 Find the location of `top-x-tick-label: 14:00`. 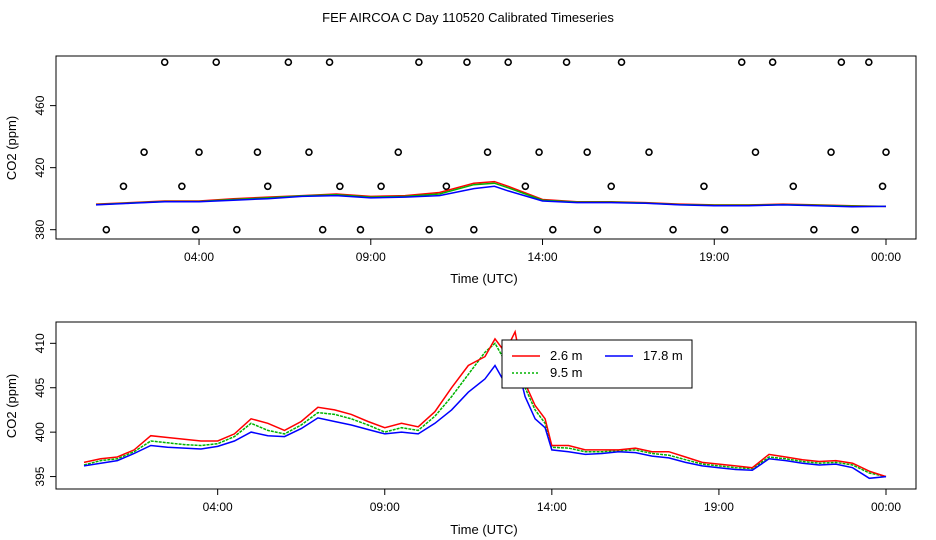

top-x-tick-label: 14:00 is located at coordinates (543, 257).